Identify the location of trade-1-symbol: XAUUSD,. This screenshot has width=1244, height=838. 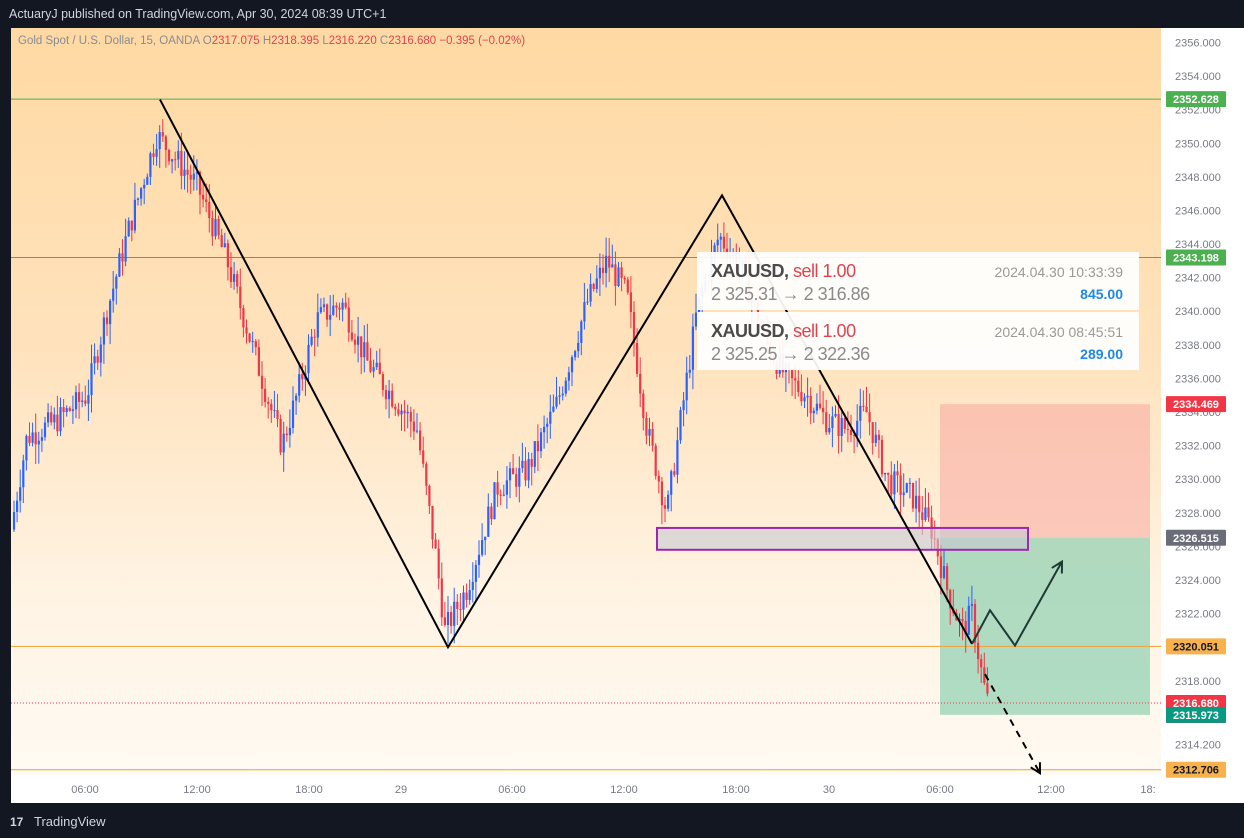
(750, 271).